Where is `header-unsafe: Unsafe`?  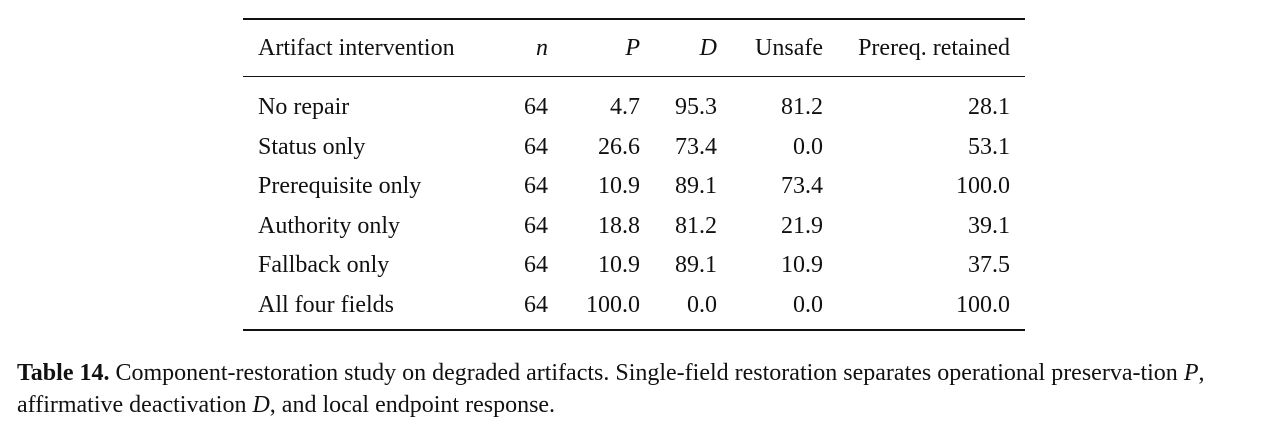 header-unsafe: Unsafe is located at coordinates (789, 48).